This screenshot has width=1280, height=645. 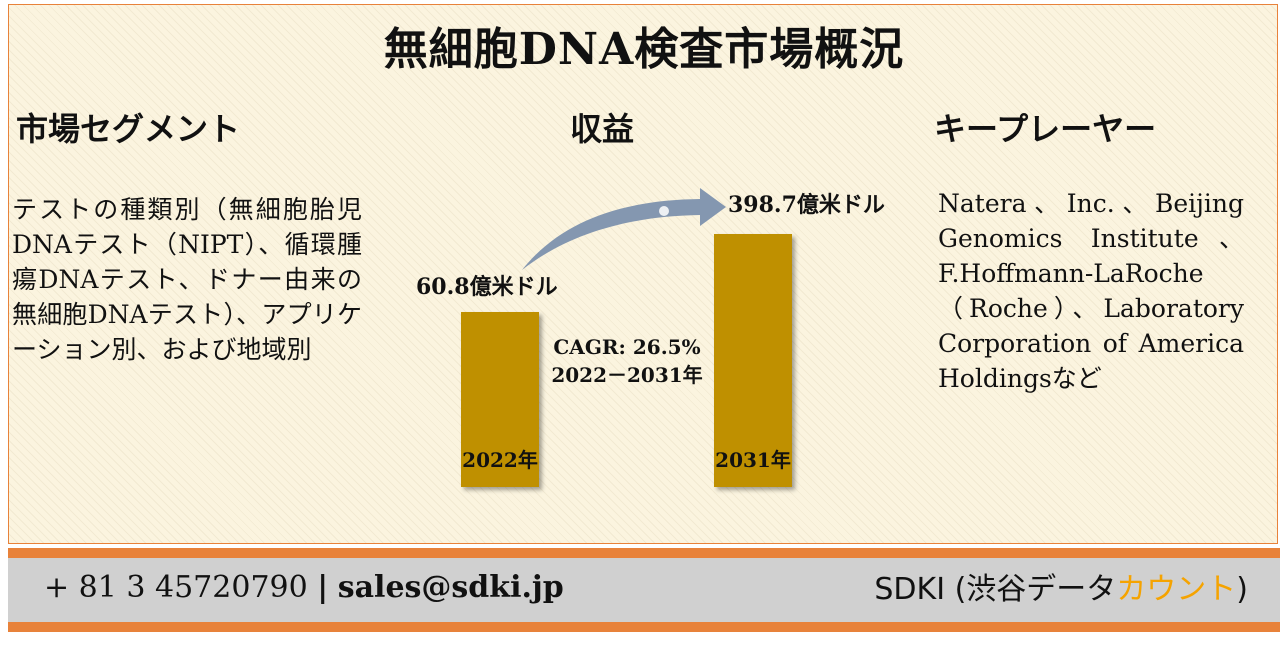 What do you see at coordinates (128, 129) in the screenshot?
I see `segments-heading: 市場セグメント` at bounding box center [128, 129].